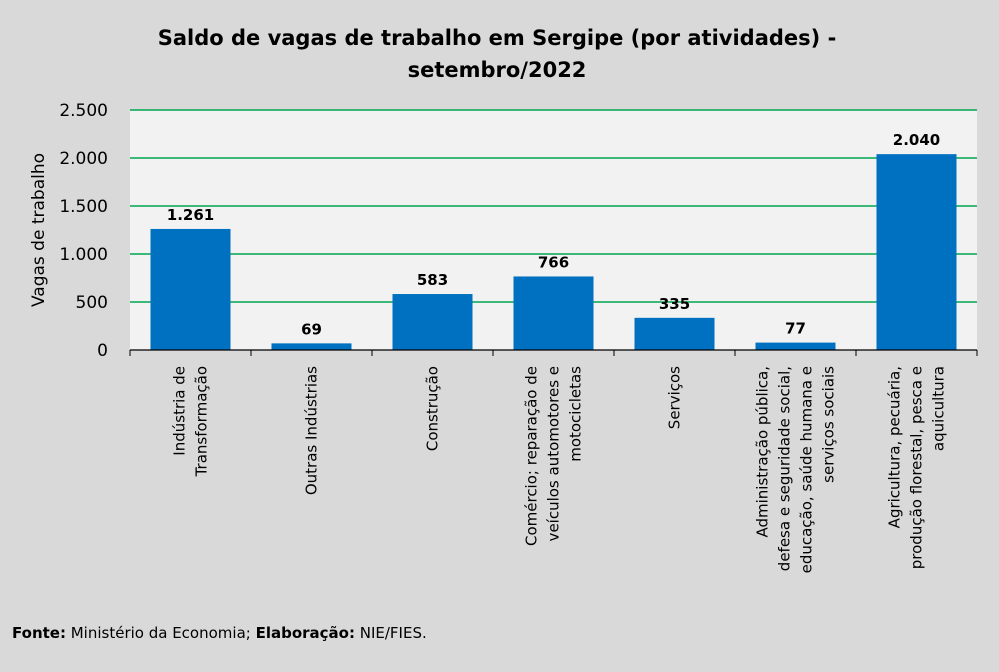 This screenshot has width=999, height=672. I want to click on y-tick-label: 2.000, so click(83, 159).